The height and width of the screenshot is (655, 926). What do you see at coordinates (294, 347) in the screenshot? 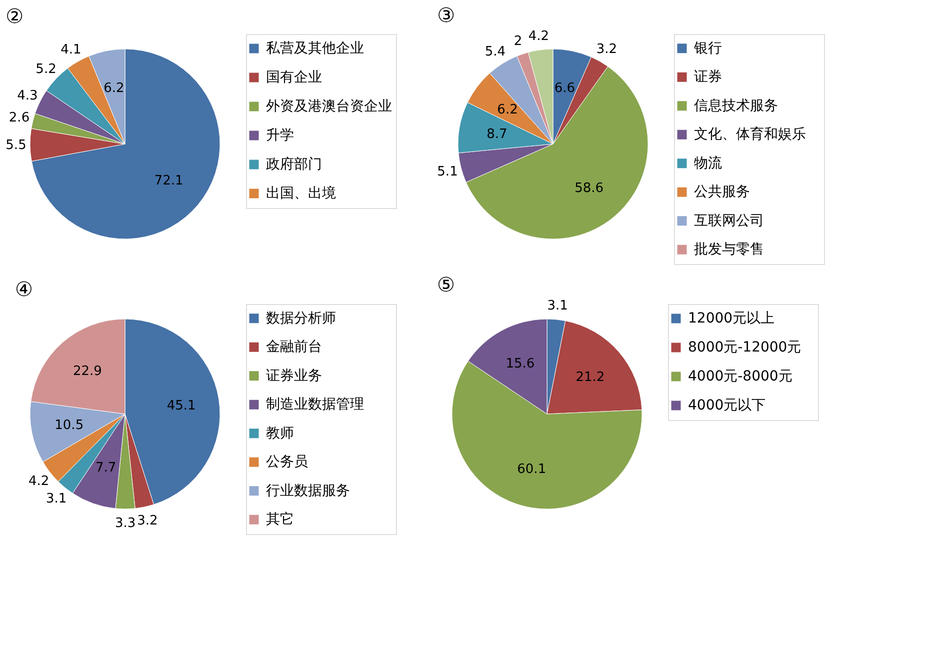
I see `legend-label: 金融前台` at bounding box center [294, 347].